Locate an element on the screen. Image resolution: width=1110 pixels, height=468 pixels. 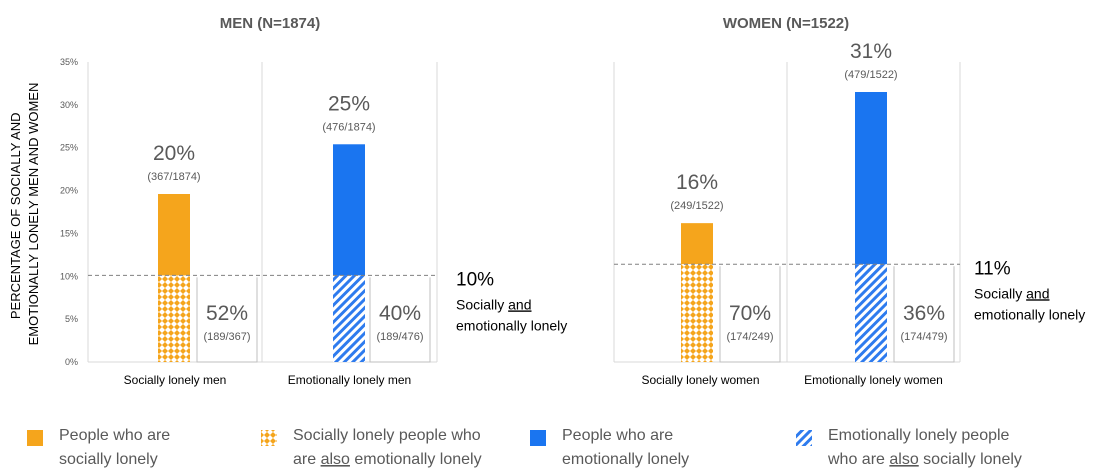
legend-line2-pre: are is located at coordinates (307, 459).